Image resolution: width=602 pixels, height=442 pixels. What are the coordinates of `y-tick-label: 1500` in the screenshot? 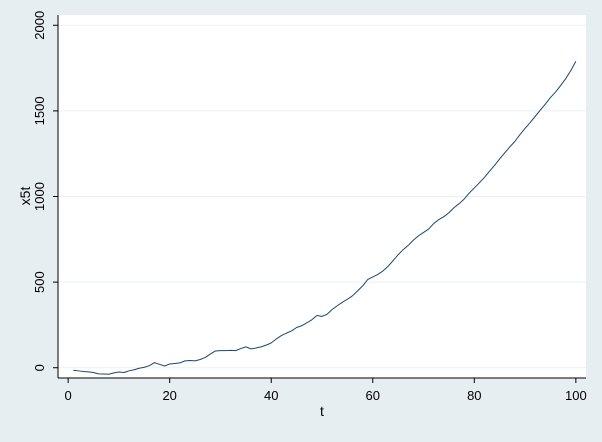 It's located at (39, 110).